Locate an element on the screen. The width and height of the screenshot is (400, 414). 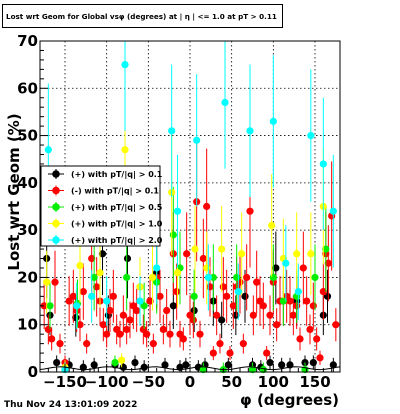
y-tick-label: 20 is located at coordinates (27, 277).